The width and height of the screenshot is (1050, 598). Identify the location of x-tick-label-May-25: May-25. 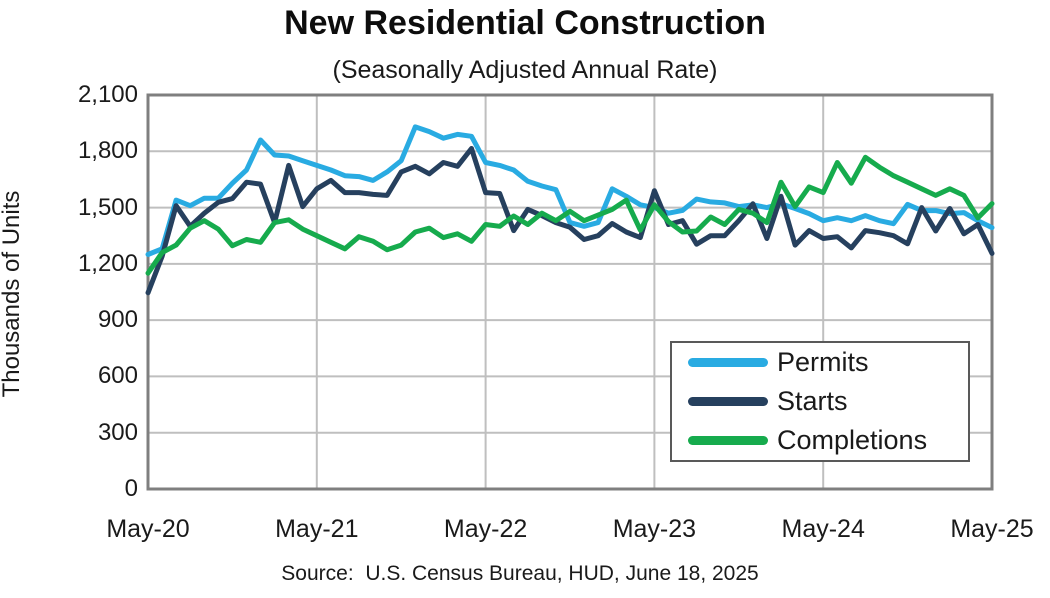
(992, 529).